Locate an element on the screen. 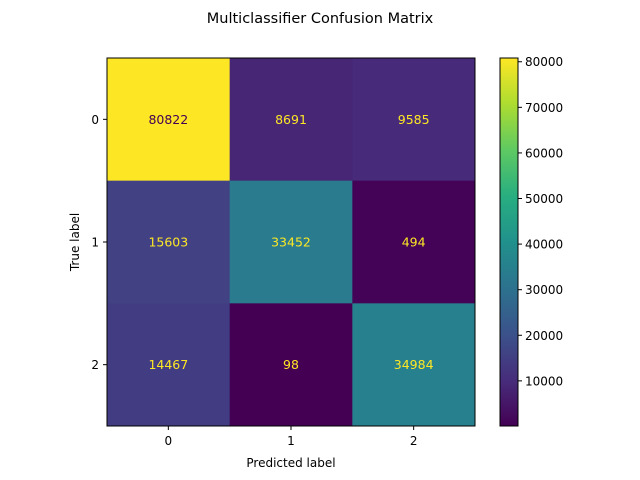 This screenshot has height=480, width=640. x-axis-ticks: 0 1 2 is located at coordinates (291, 437).